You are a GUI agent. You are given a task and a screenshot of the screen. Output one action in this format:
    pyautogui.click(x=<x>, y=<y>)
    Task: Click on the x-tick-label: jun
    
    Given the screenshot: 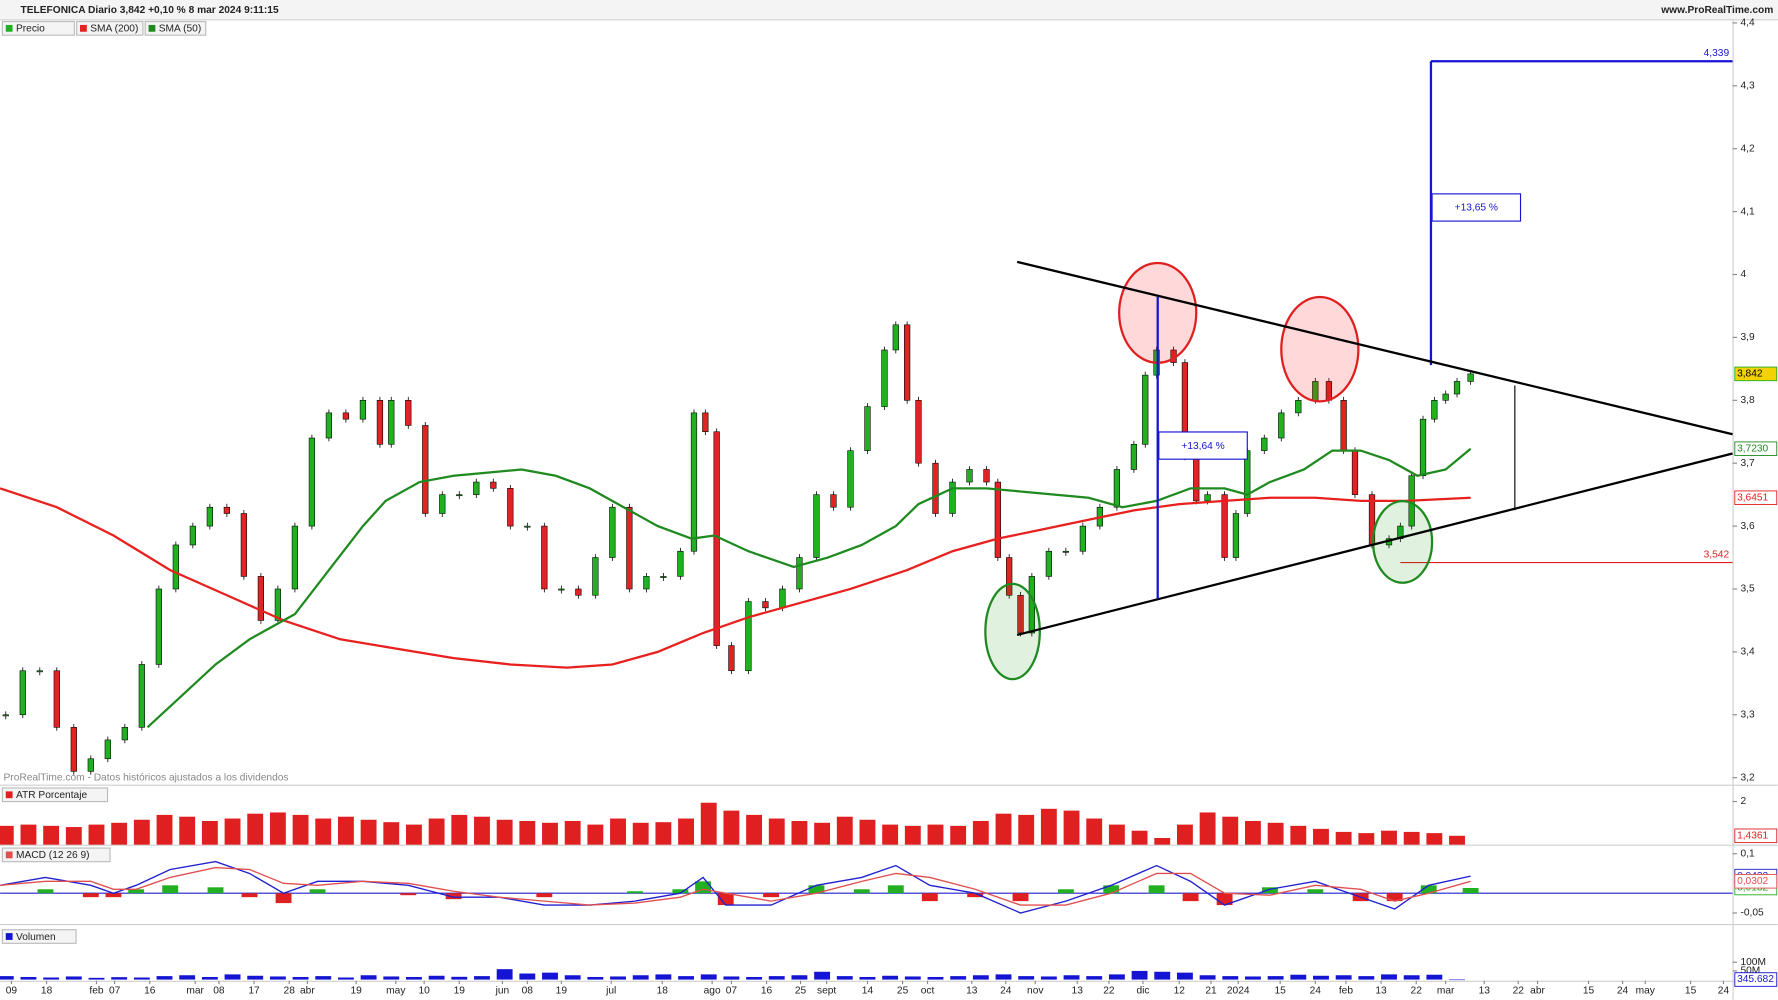 What is the action you would take?
    pyautogui.click(x=502, y=991)
    